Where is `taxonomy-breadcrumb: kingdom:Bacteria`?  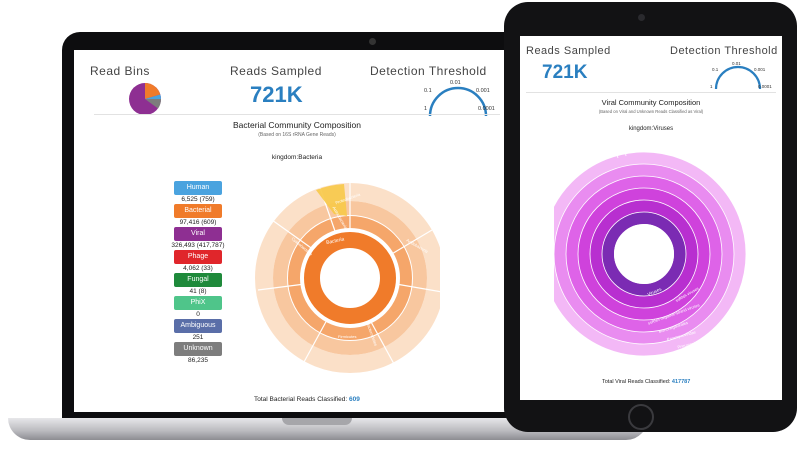 taxonomy-breadcrumb: kingdom:Bacteria is located at coordinates (297, 157).